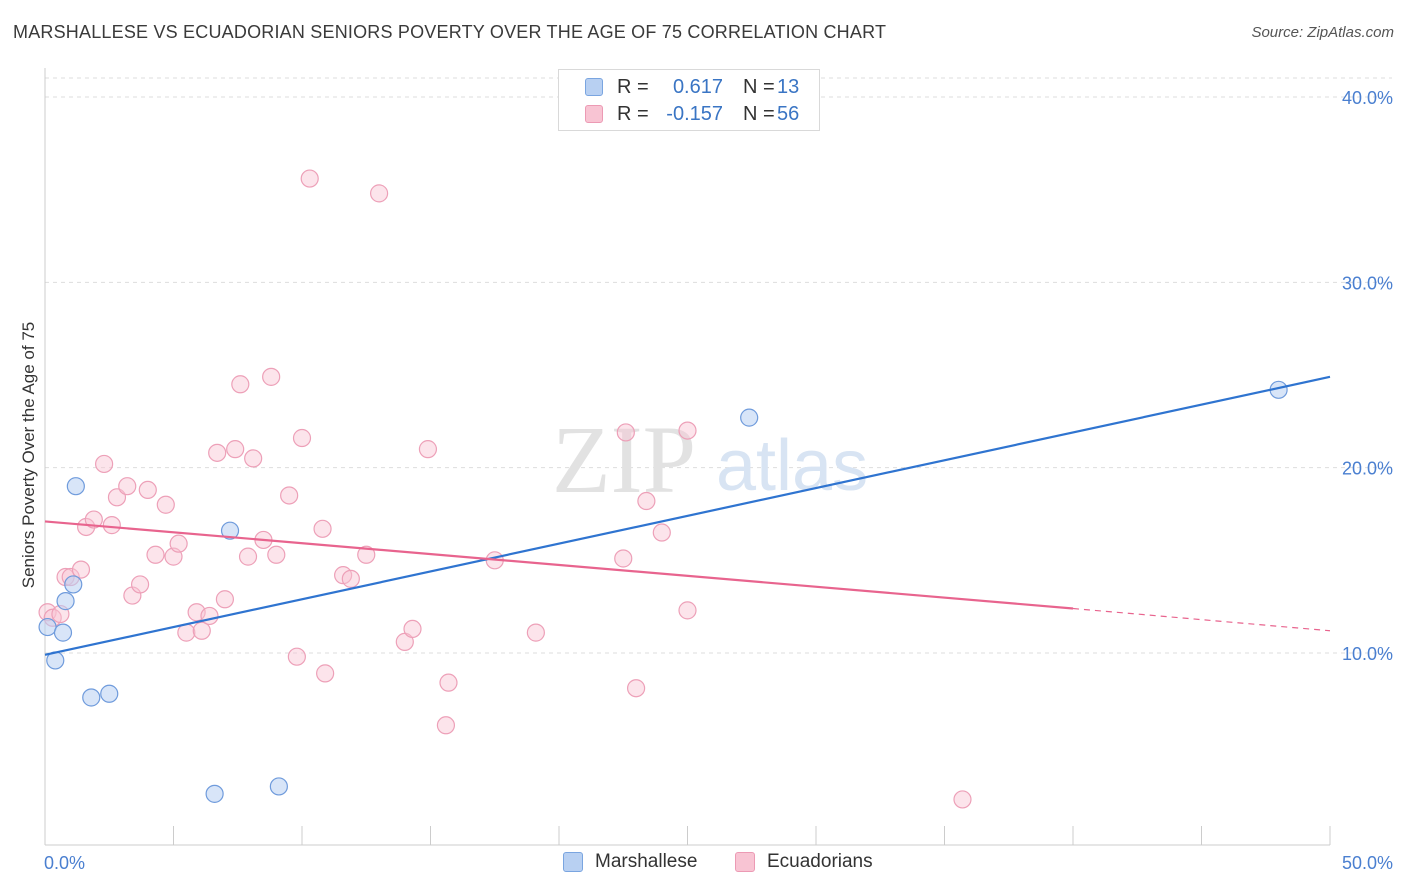 The height and width of the screenshot is (892, 1406). I want to click on watermark: ZIP atlas, so click(710, 459).